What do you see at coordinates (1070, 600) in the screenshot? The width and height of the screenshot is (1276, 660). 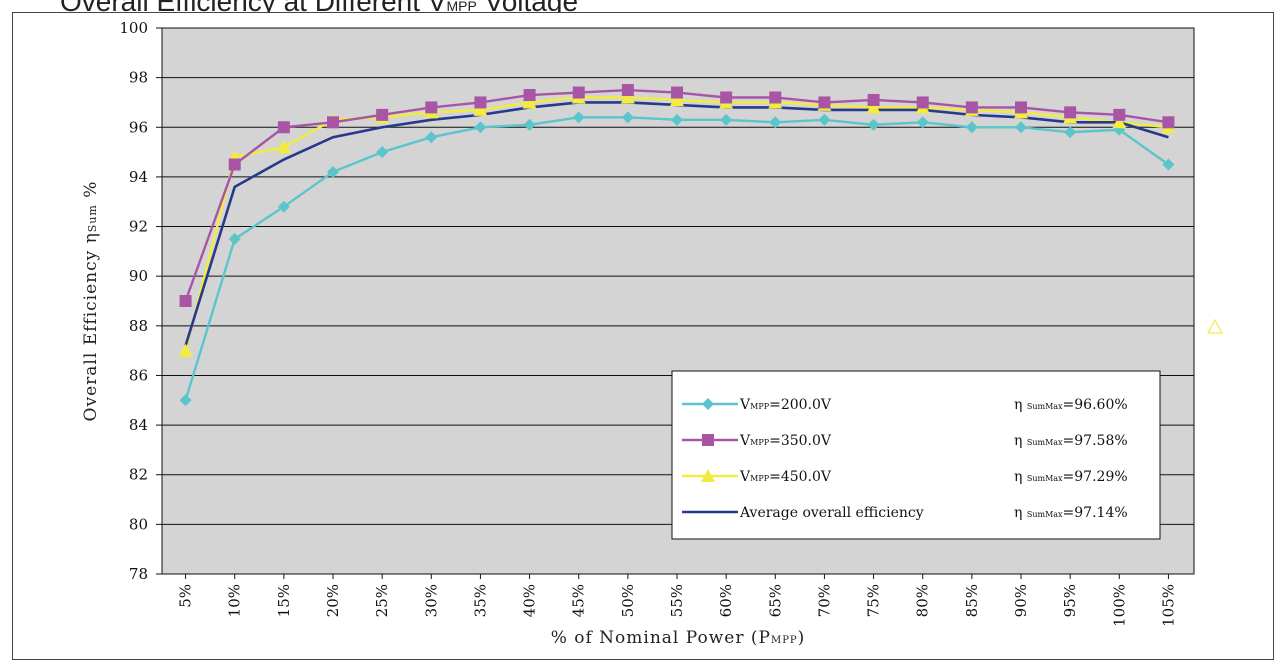 I see `x-tick-label: 95%` at bounding box center [1070, 600].